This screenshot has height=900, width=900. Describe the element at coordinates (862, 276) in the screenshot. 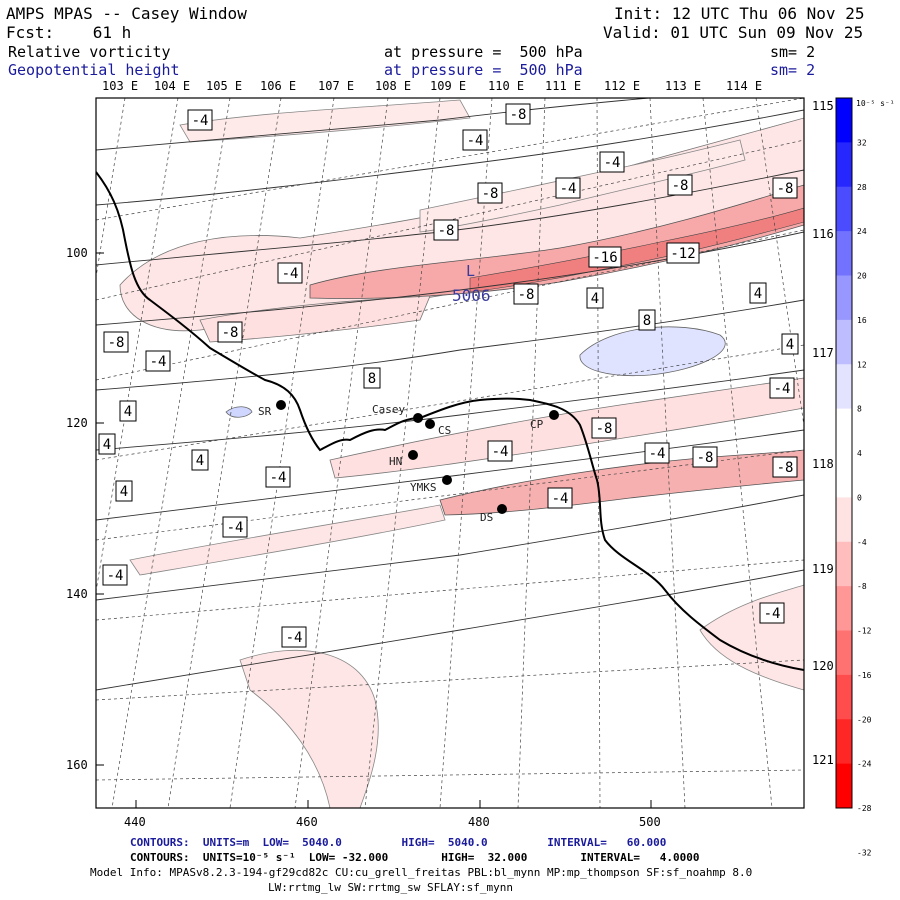

I see `colorbar-label: 20` at that location.